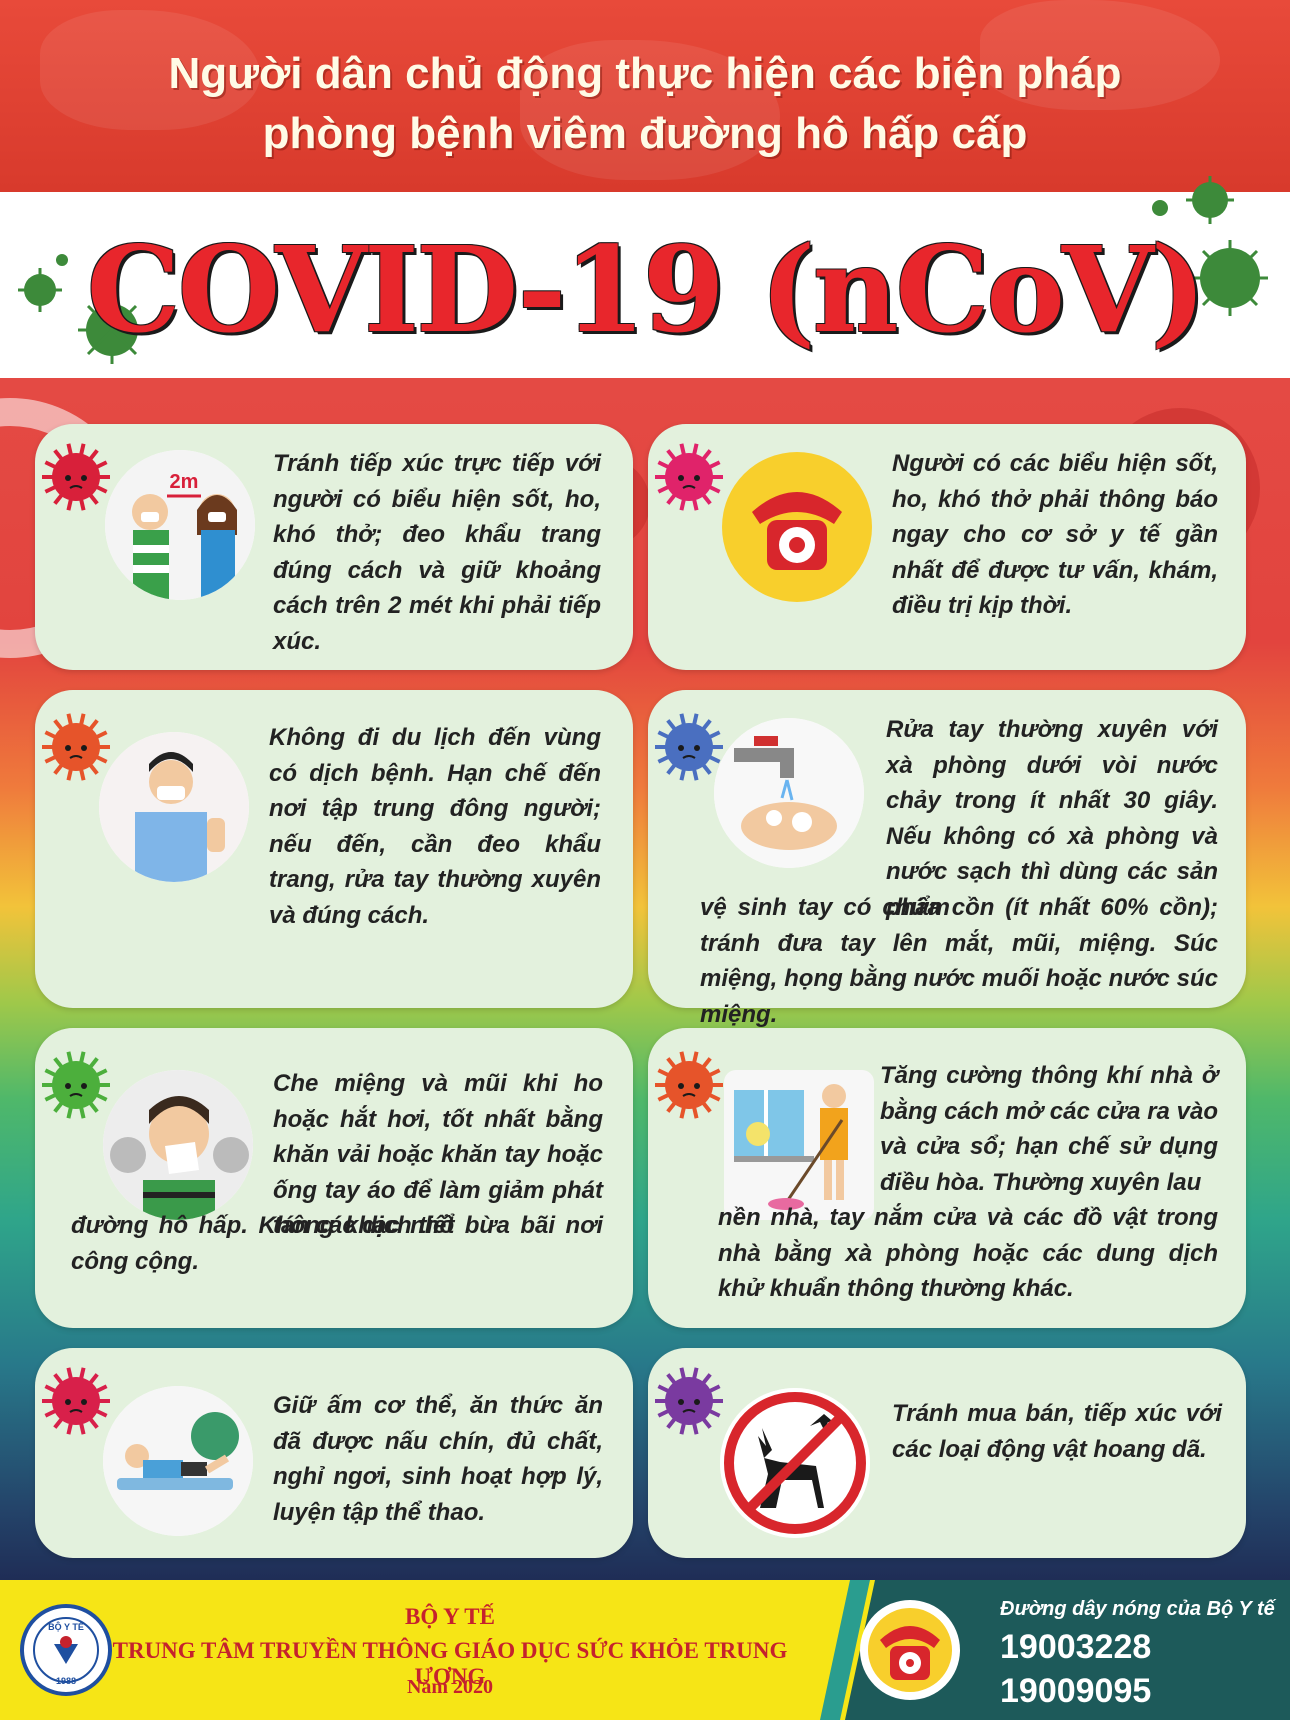  What do you see at coordinates (178, 1461) in the screenshot?
I see `man-exercising-ball-icon` at bounding box center [178, 1461].